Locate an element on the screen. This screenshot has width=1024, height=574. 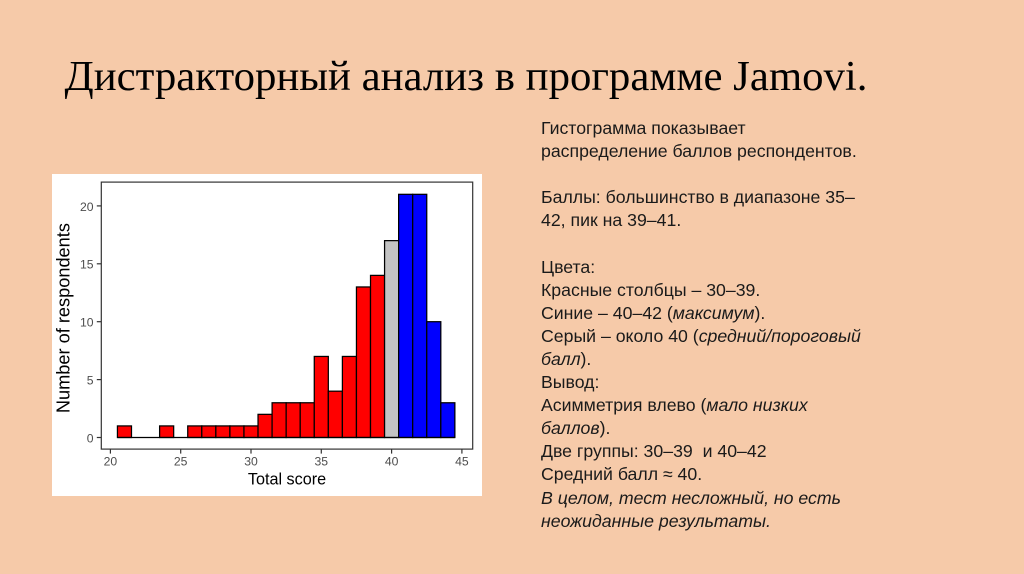
svg-text: 40 is located at coordinates (392, 461).